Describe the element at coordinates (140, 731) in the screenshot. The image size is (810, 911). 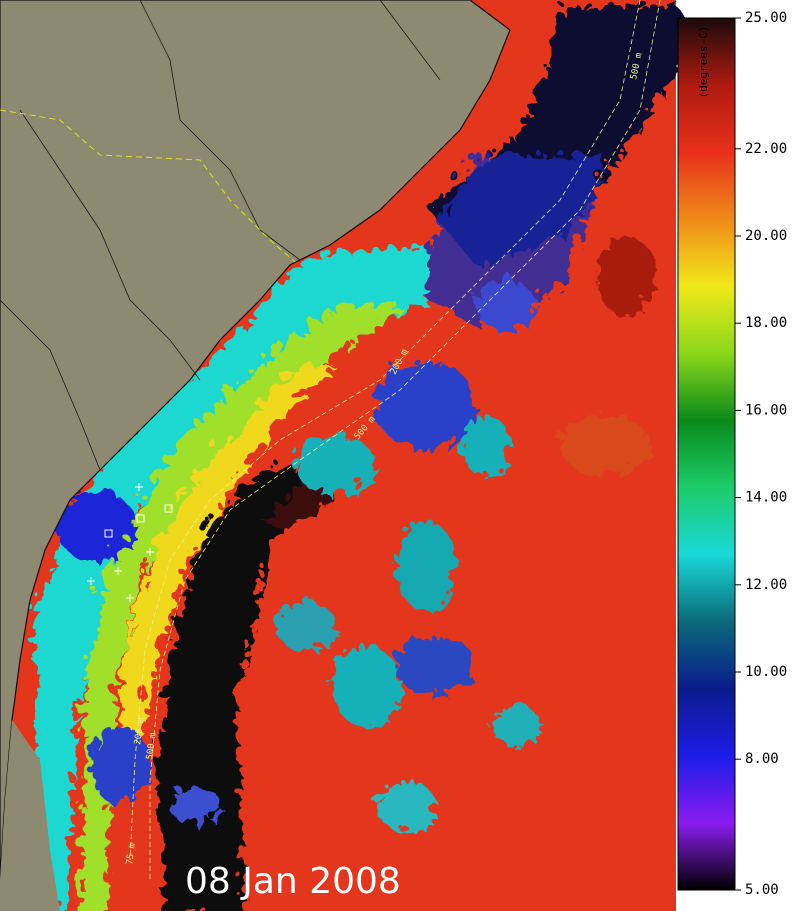
I see `isobath-label: 200 m` at that location.